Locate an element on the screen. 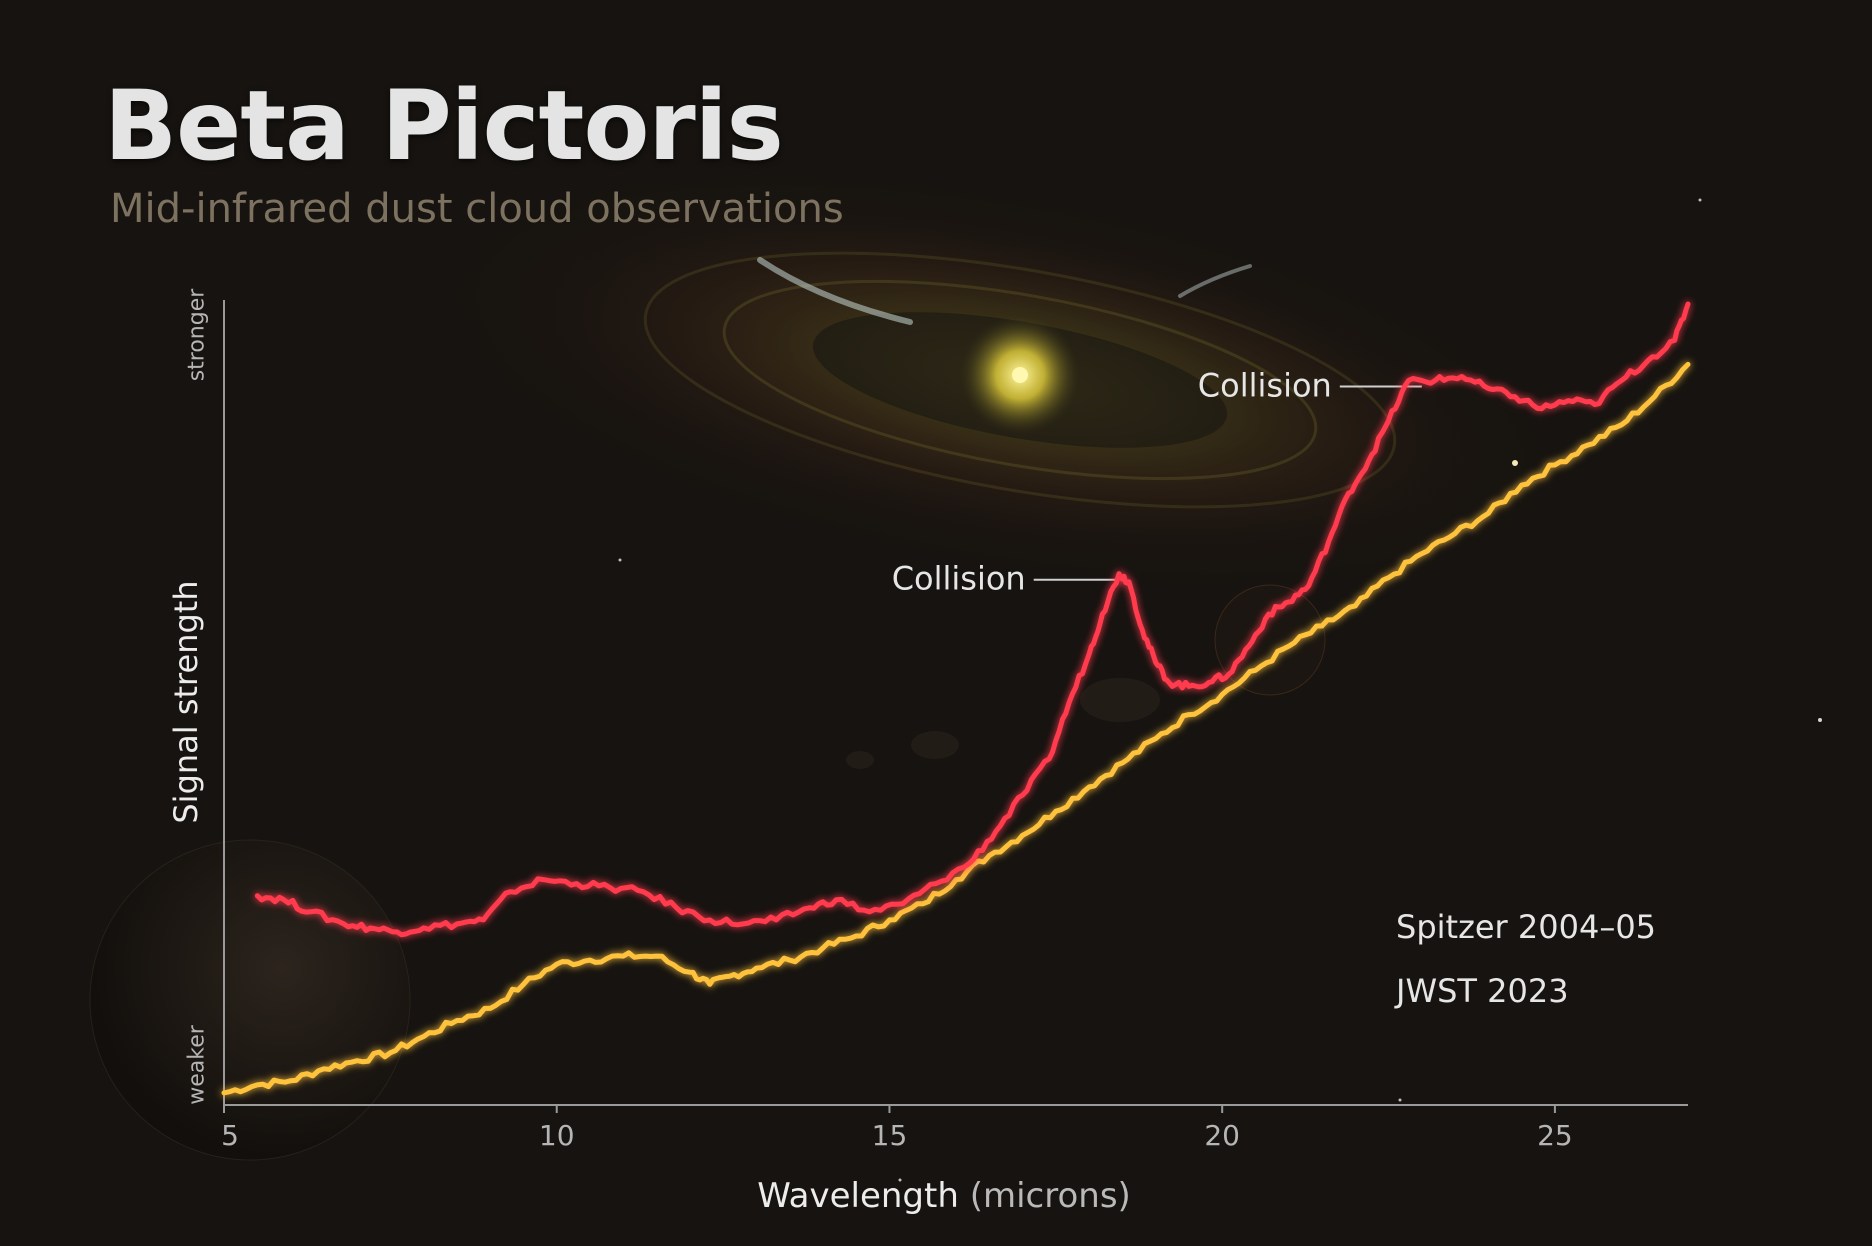  x-axis-label: Wavelength (microns) is located at coordinates (944, 1196).